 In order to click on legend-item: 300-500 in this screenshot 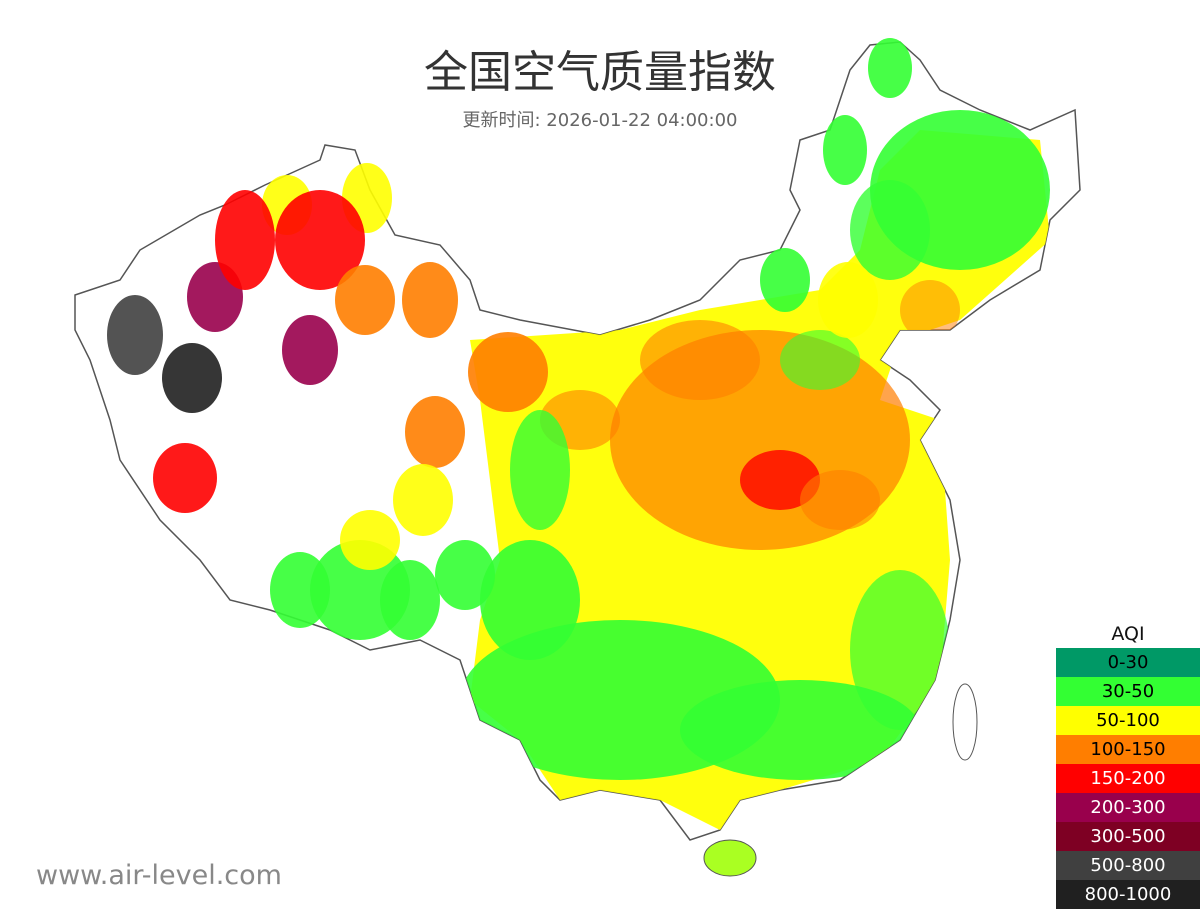, I will do `click(1128, 836)`.